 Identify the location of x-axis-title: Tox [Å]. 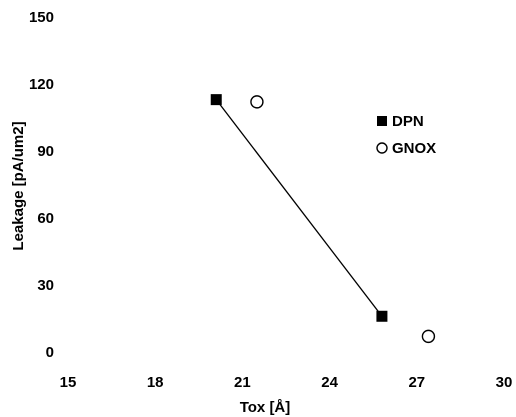
(265, 407).